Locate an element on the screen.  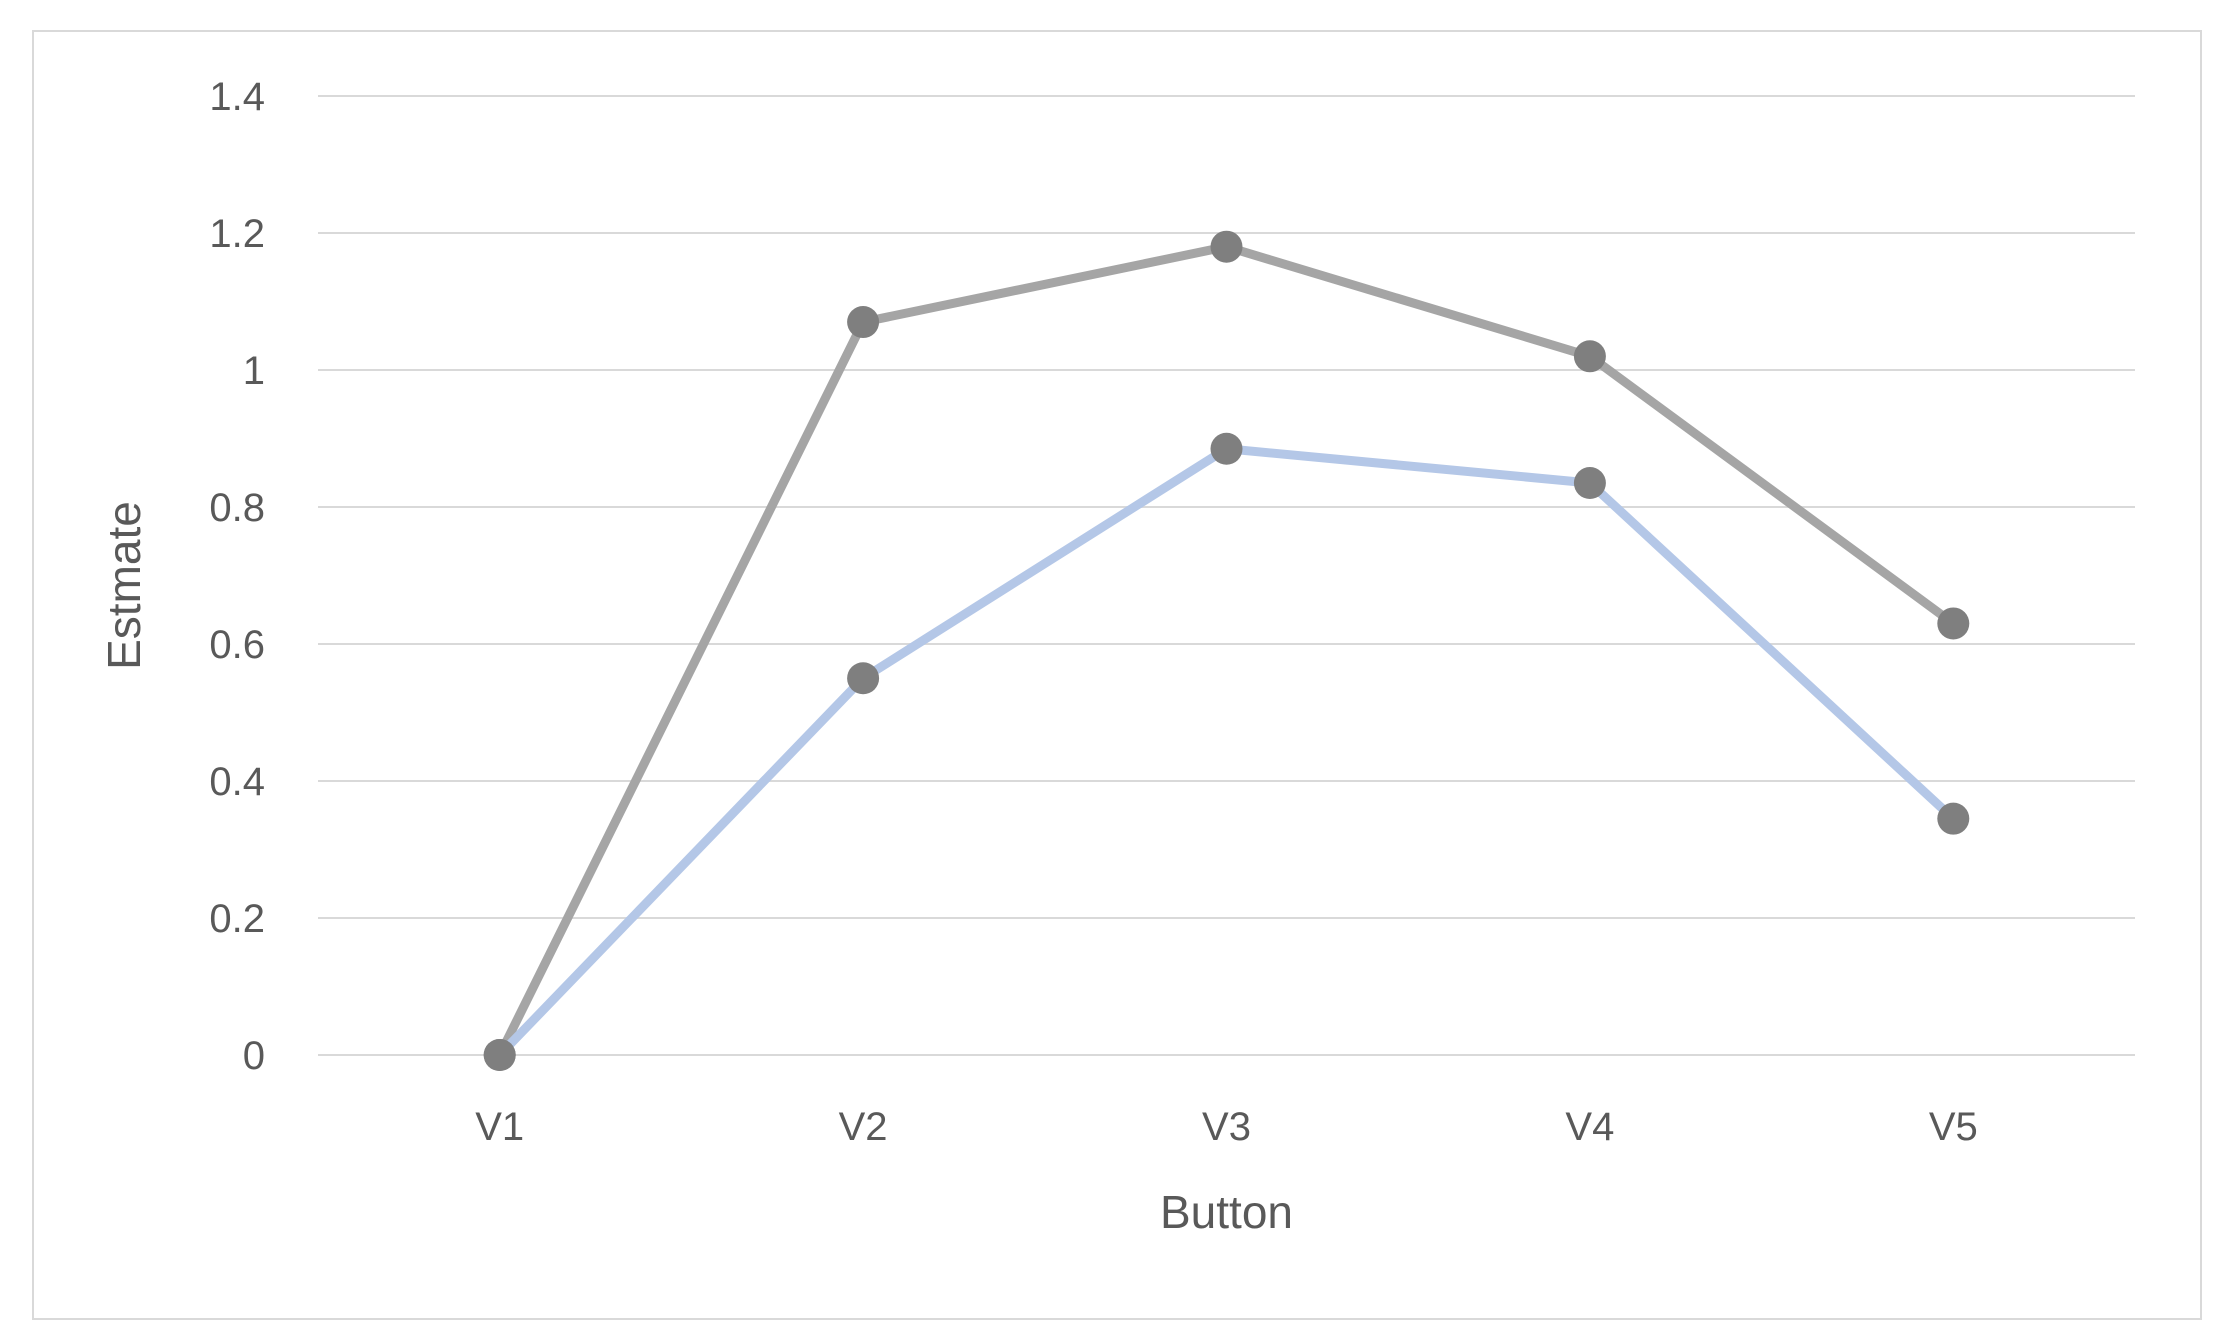
y-tick-label: 1.2 is located at coordinates (237, 234).